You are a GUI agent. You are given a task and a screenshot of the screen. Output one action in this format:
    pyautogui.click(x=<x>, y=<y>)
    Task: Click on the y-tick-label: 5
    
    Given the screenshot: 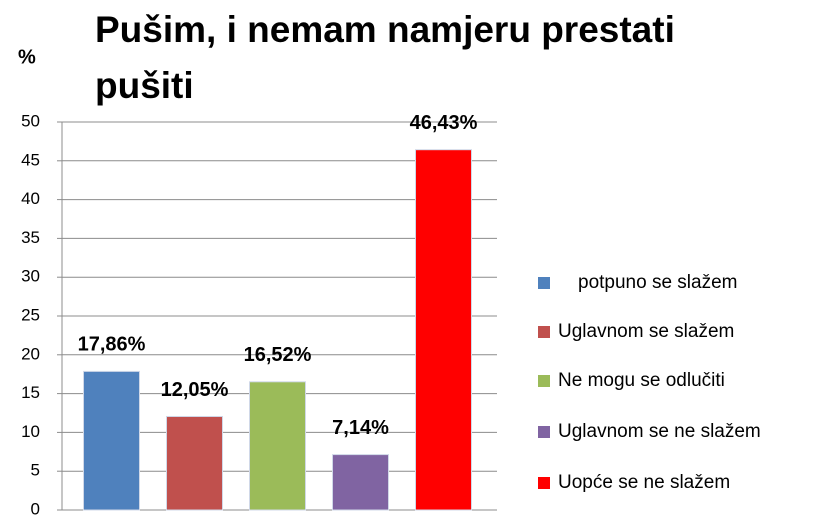 What is the action you would take?
    pyautogui.click(x=35, y=470)
    